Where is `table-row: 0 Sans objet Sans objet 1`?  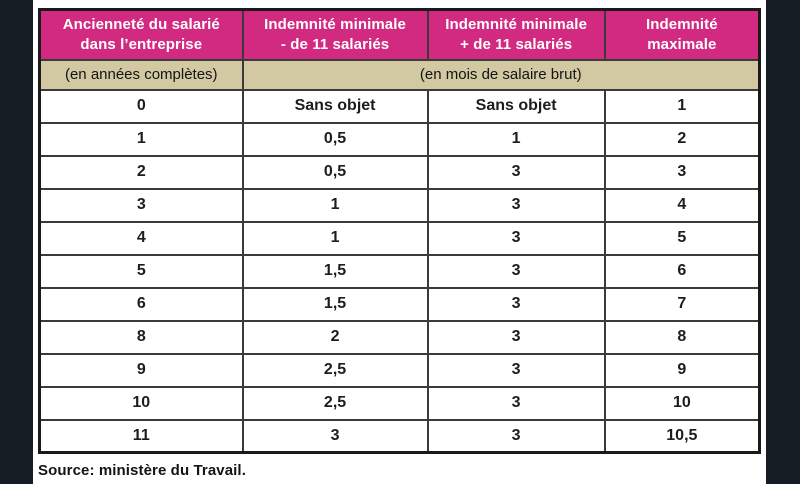
table-row: 0 Sans objet Sans objet 1 is located at coordinates (399, 106).